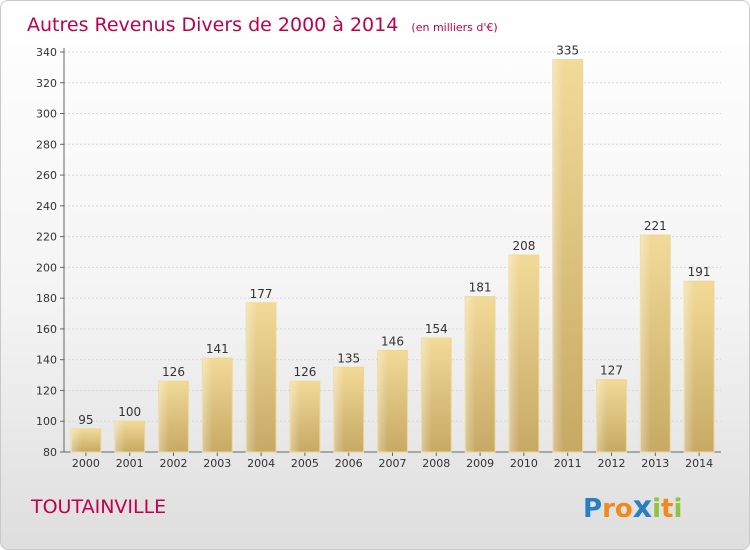 The height and width of the screenshot is (550, 750). Describe the element at coordinates (524, 463) in the screenshot. I see `x-tick-label: 2010` at that location.